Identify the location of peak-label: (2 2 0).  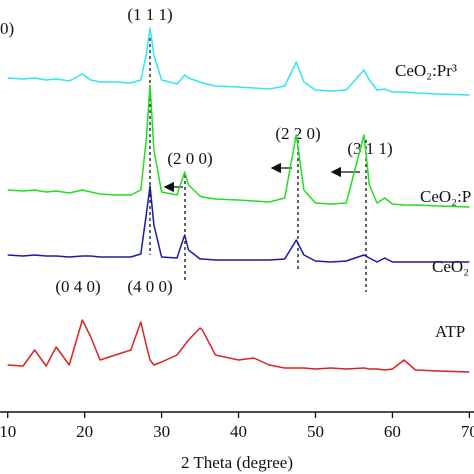
(297, 133).